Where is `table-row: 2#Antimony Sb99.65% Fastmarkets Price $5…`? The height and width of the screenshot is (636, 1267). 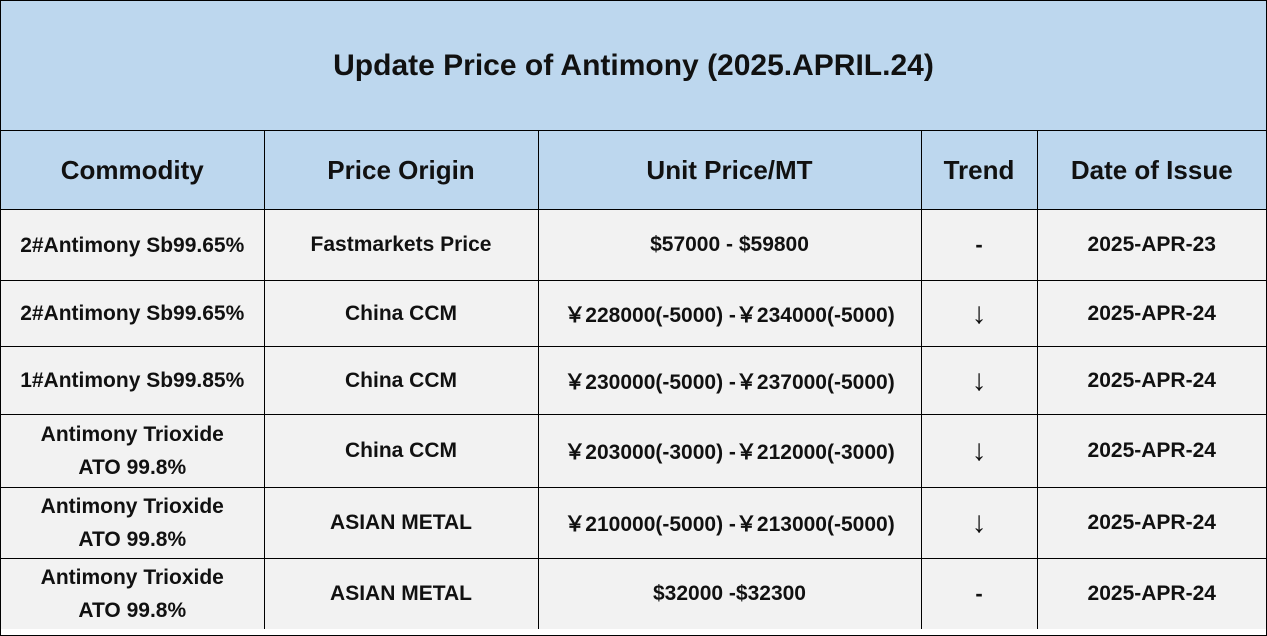 table-row: 2#Antimony Sb99.65% Fastmarkets Price $5… is located at coordinates (633, 245).